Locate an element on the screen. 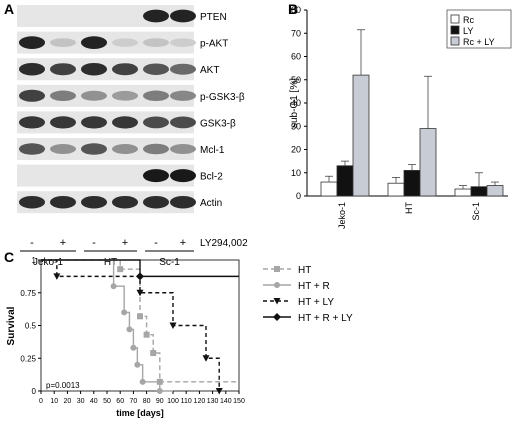 Image resolution: width=520 pixels, height=423 pixels. x-tick-label: 40 is located at coordinates (94, 401).